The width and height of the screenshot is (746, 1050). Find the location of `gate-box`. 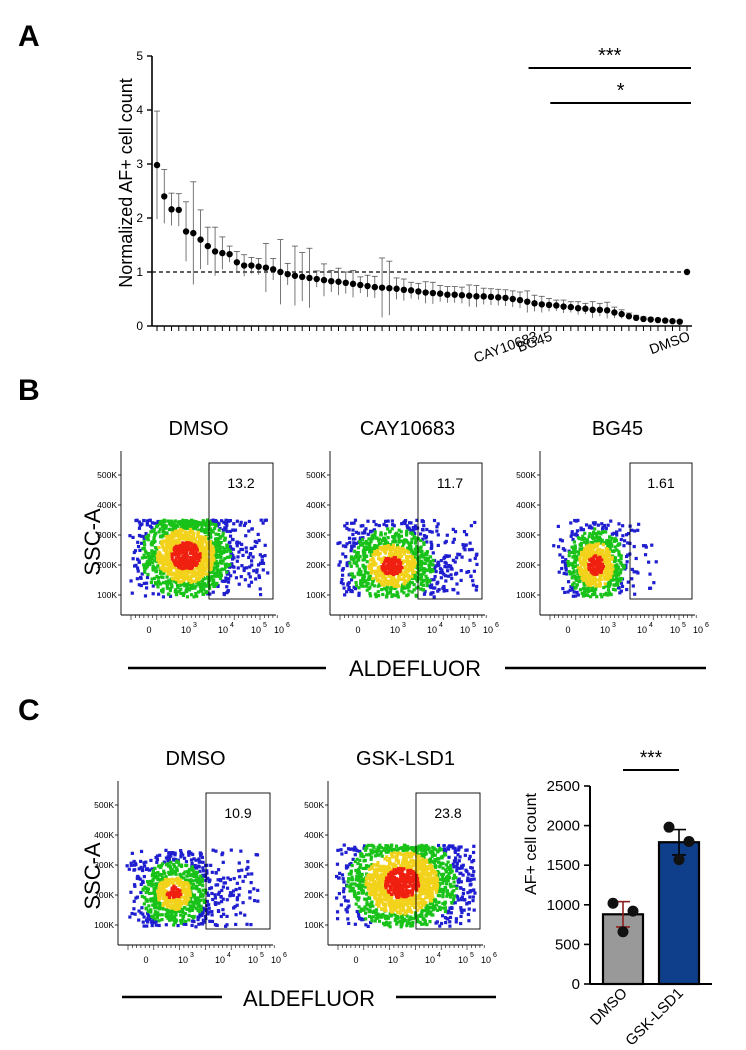

gate-box is located at coordinates (241, 531).